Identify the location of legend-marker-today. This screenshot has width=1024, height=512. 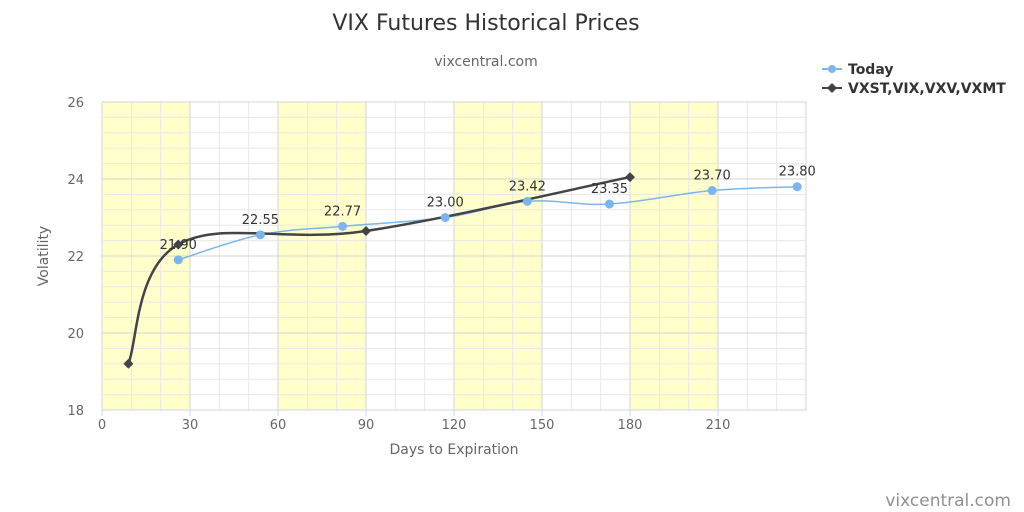
(832, 69).